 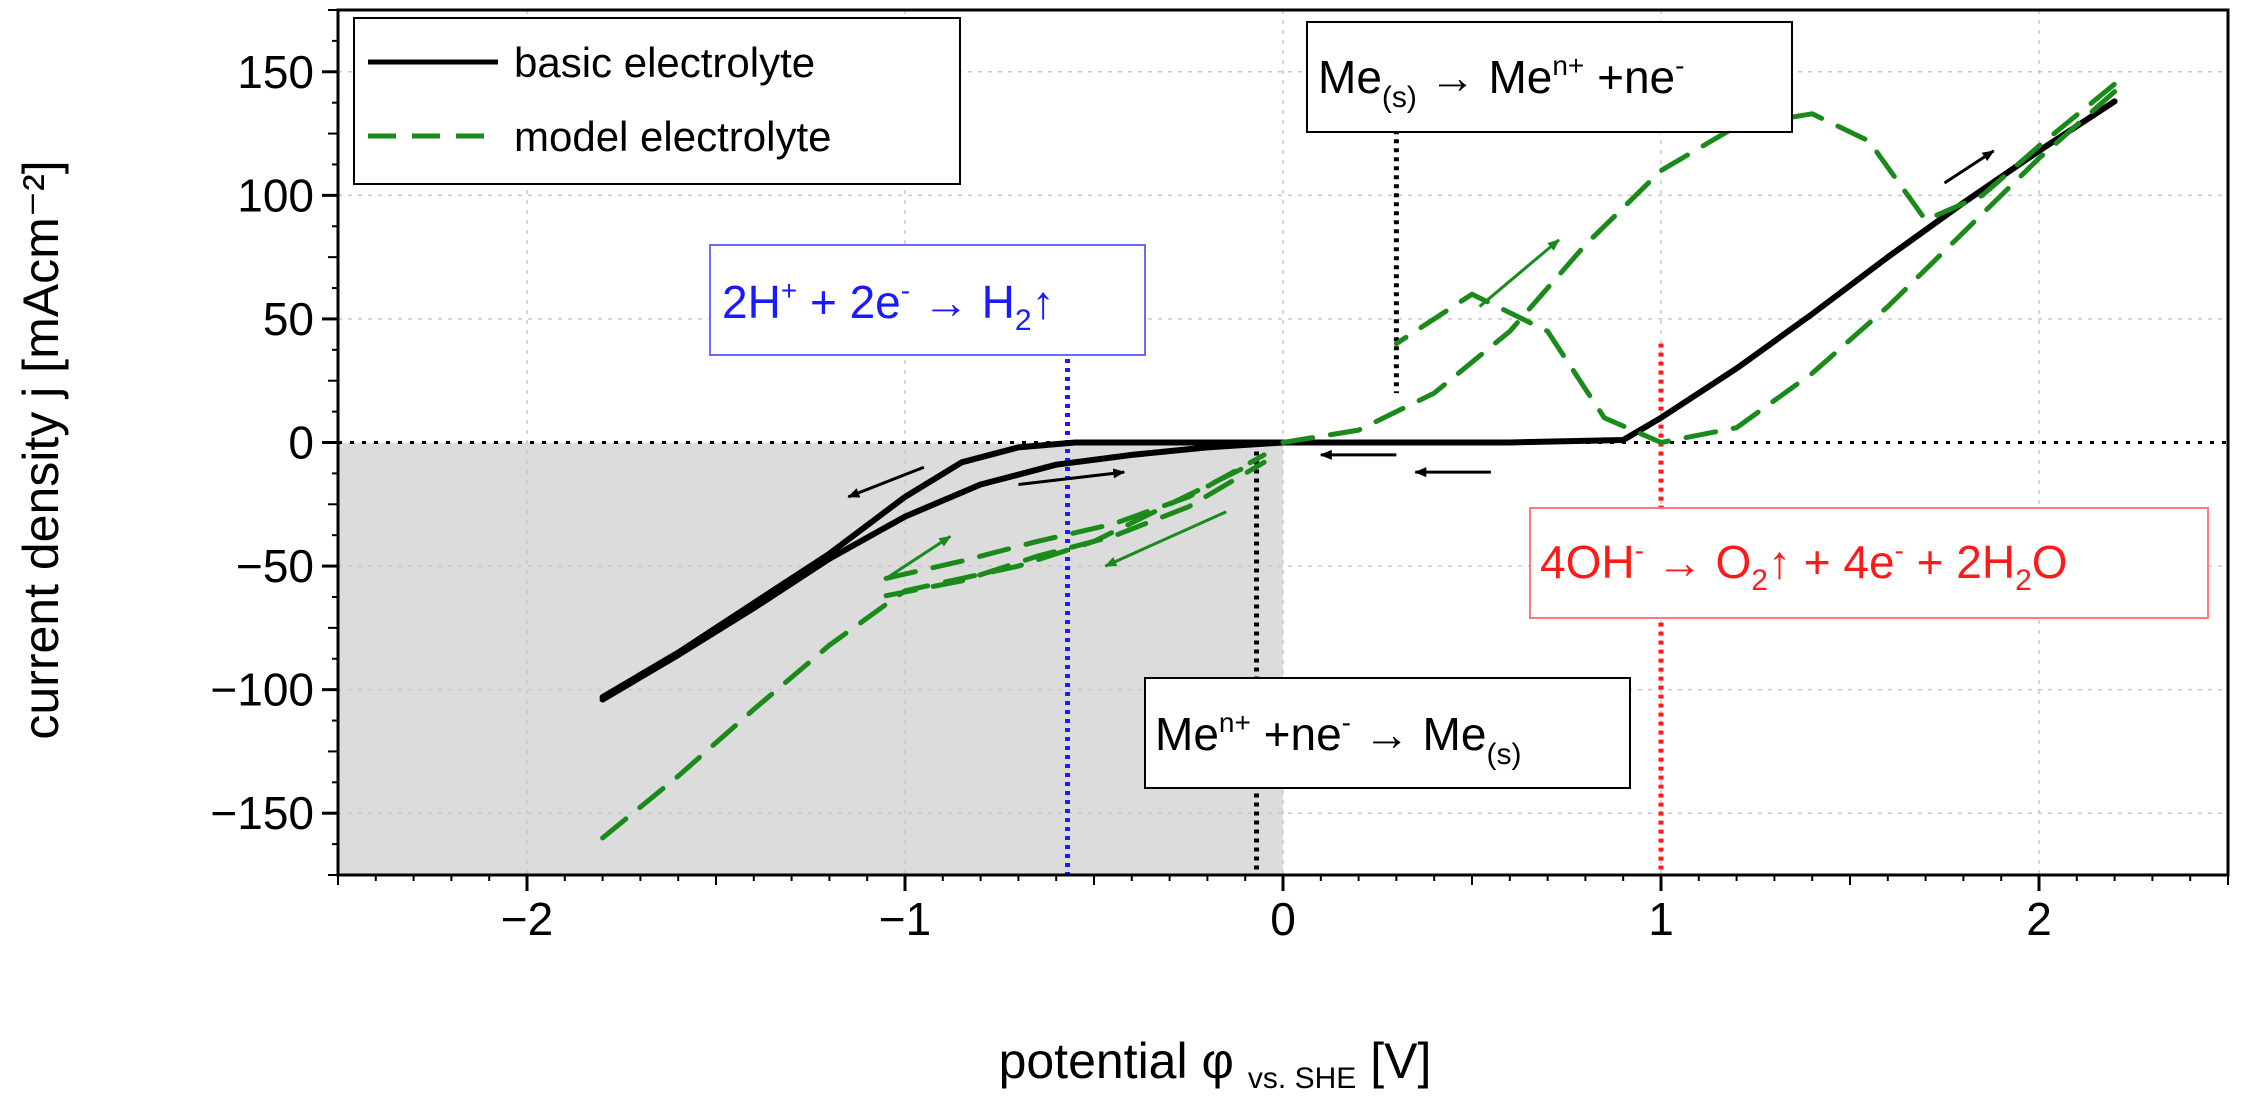 What do you see at coordinates (2039, 919) in the screenshot?
I see `x-tick-label: 2` at bounding box center [2039, 919].